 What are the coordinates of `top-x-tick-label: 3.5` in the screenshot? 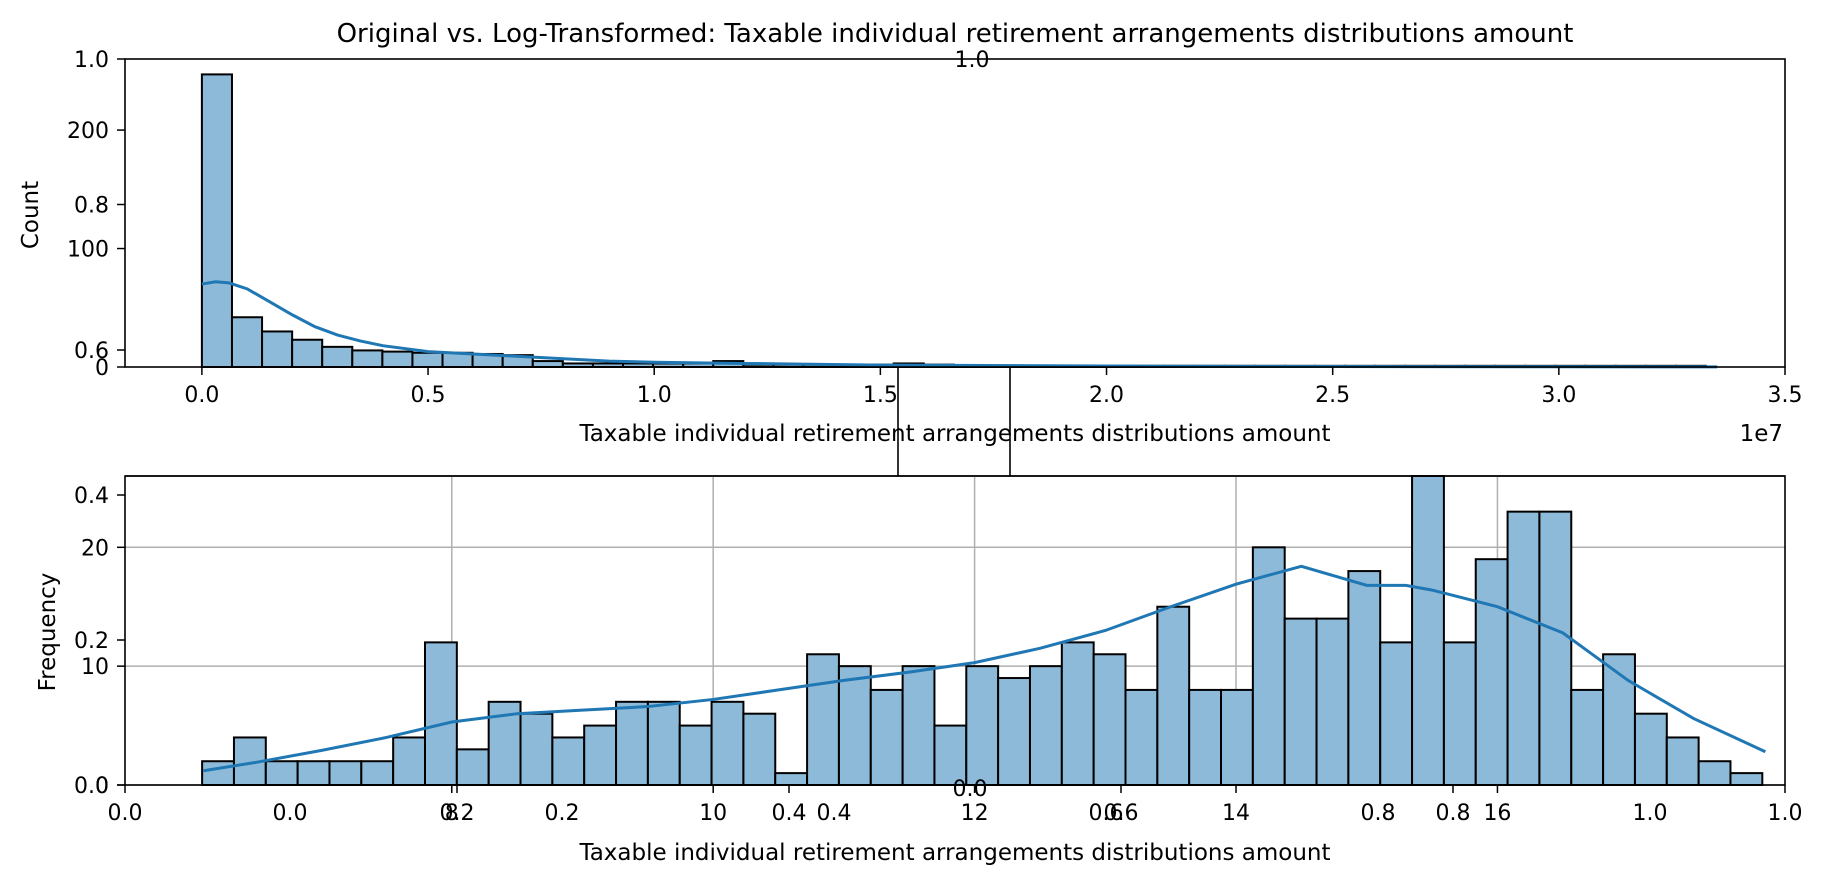 It's located at (1785, 395).